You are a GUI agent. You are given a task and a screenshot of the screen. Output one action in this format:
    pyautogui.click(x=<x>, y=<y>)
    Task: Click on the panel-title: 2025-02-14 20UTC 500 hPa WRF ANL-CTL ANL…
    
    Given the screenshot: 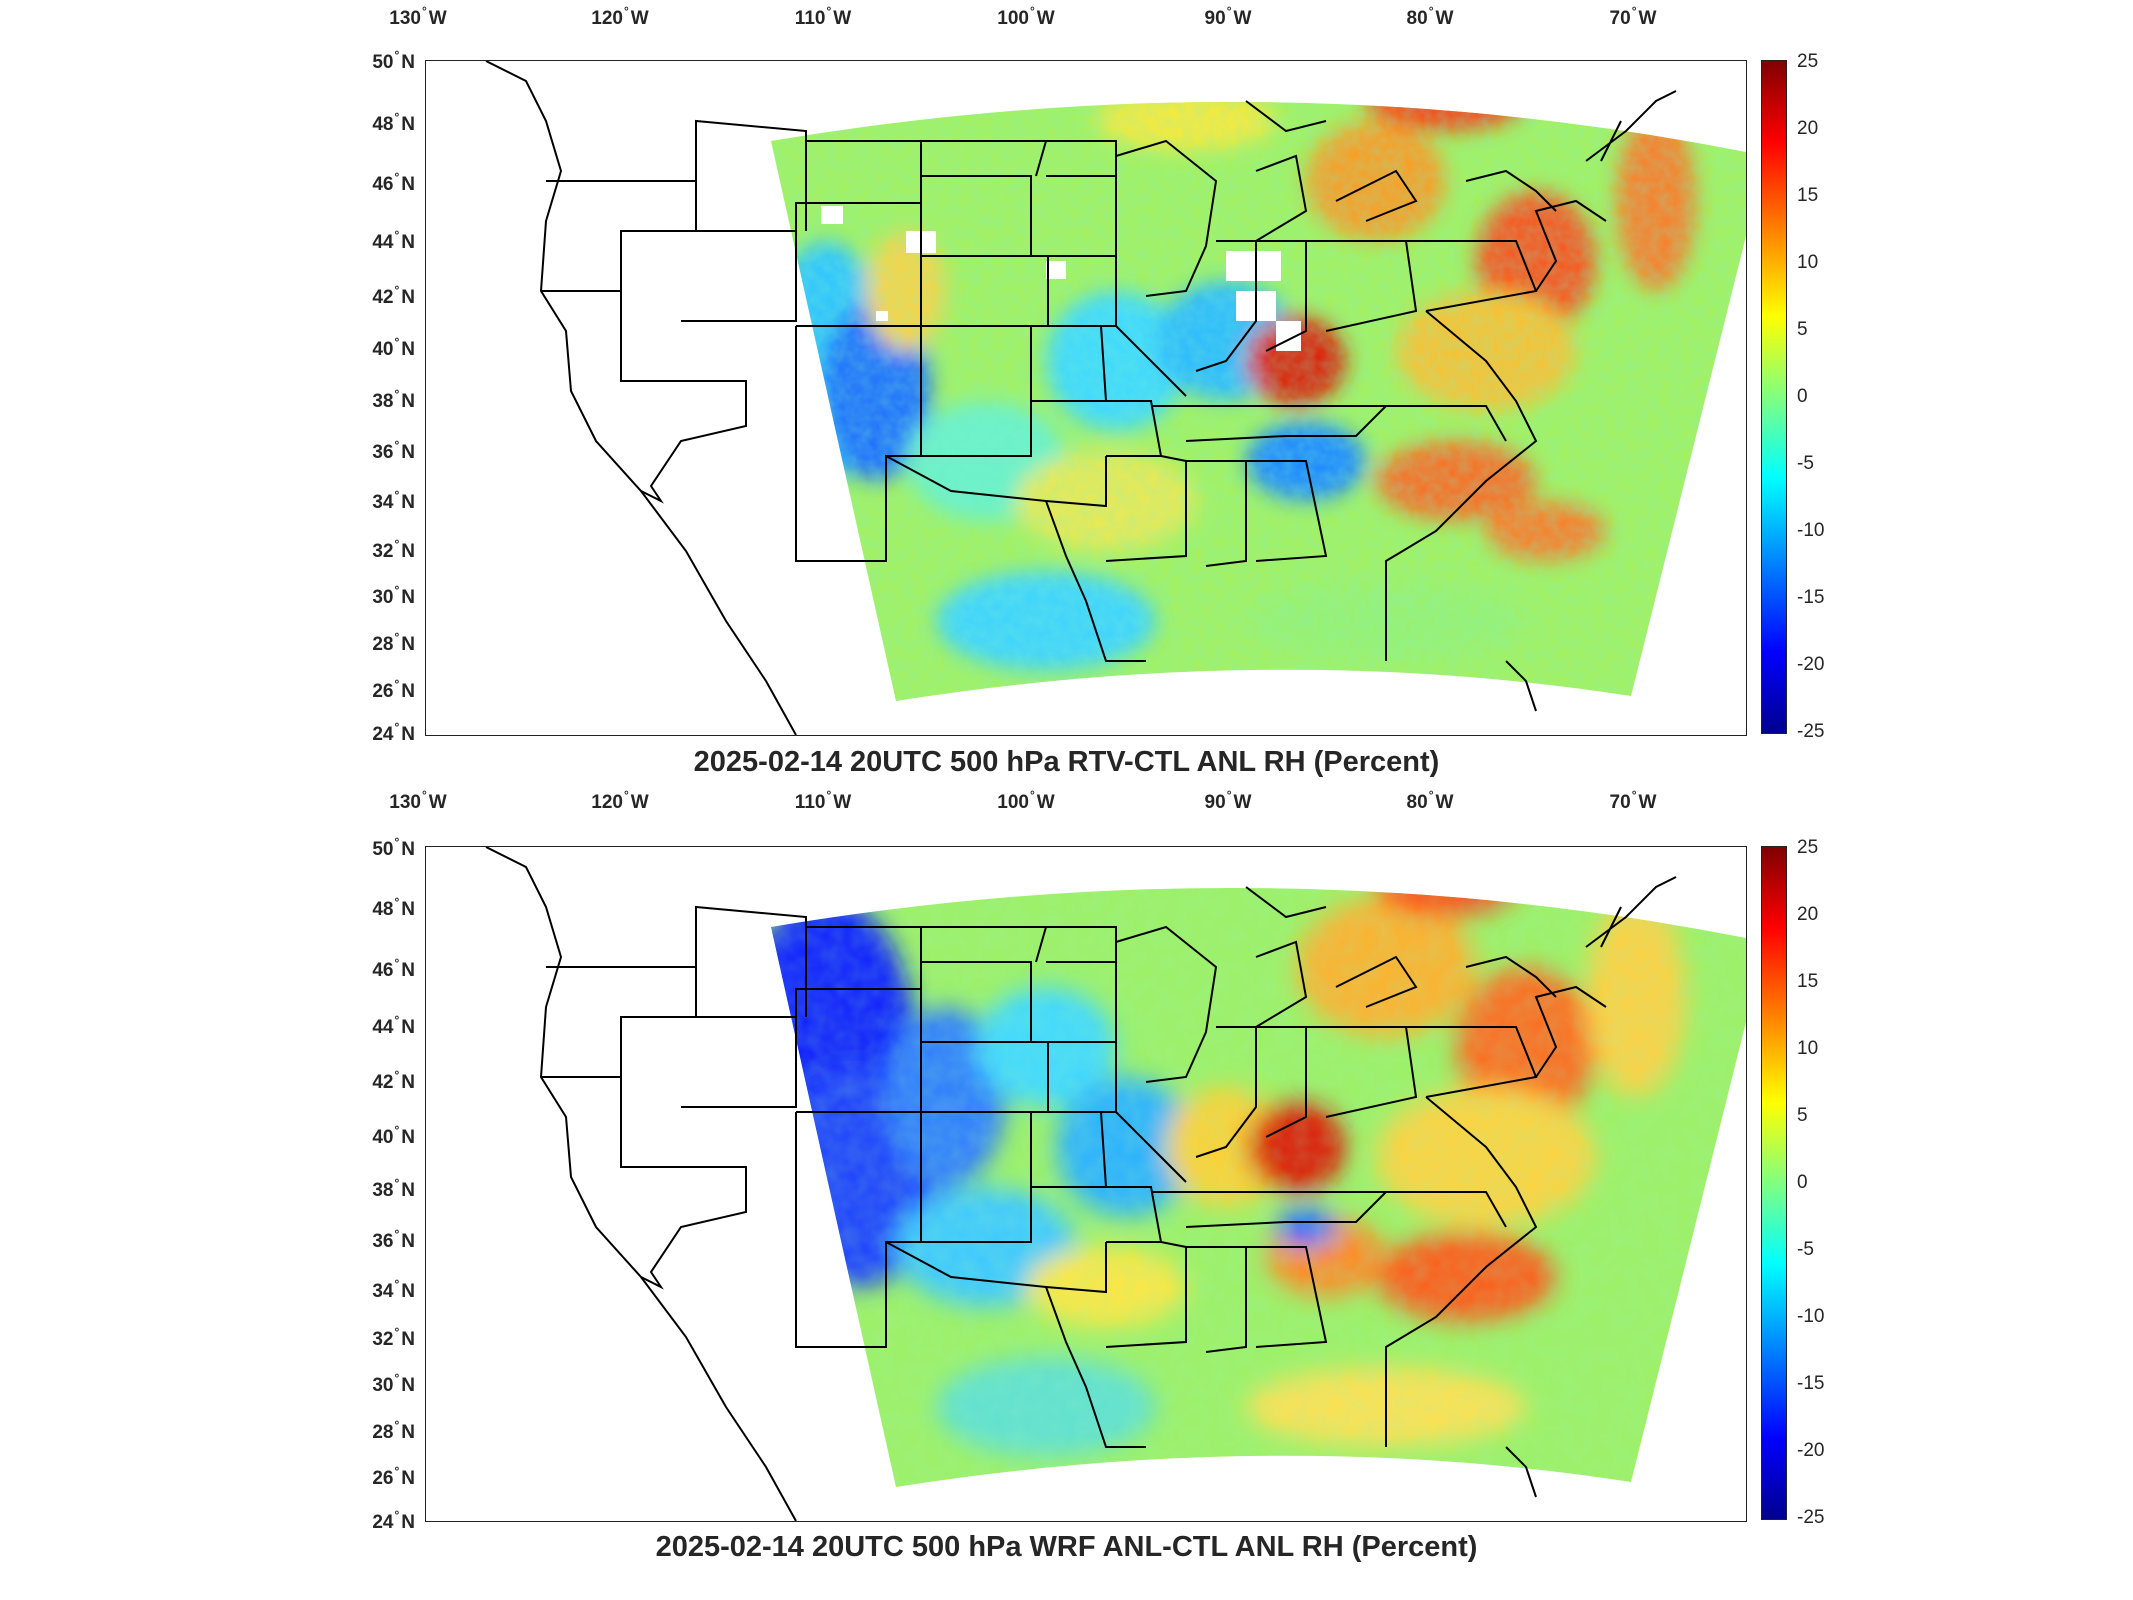 What is the action you would take?
    pyautogui.click(x=1066, y=1547)
    